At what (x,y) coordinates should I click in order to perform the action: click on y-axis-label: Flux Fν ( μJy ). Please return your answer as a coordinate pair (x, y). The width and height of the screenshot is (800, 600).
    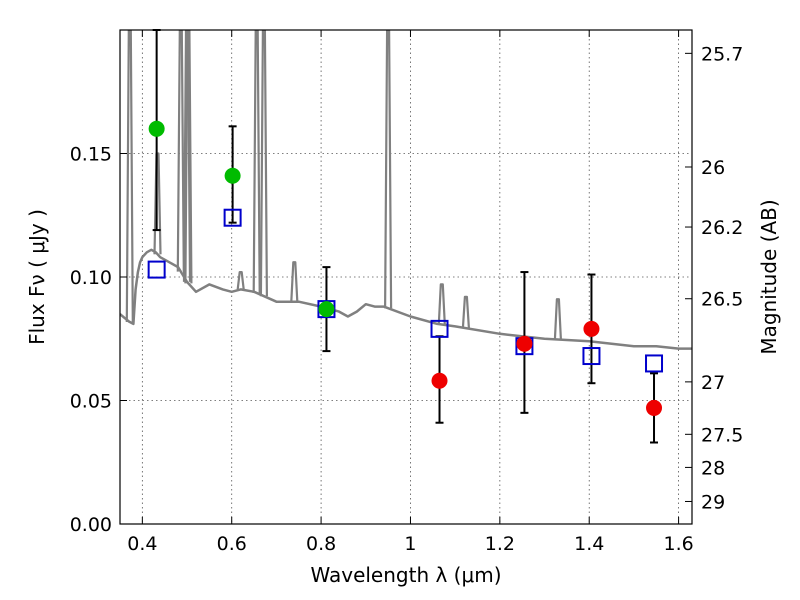
    Looking at the image, I should click on (37, 277).